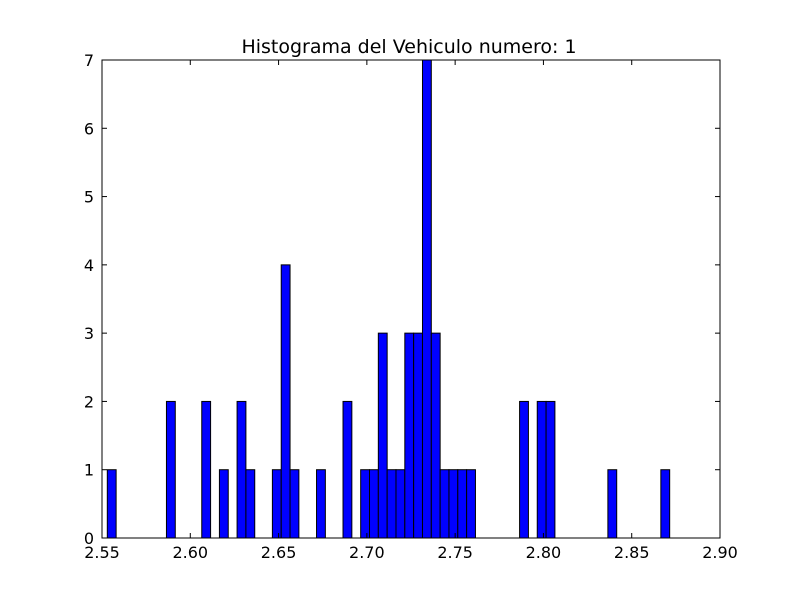  What do you see at coordinates (89, 333) in the screenshot?
I see `y-tick-label: 3` at bounding box center [89, 333].